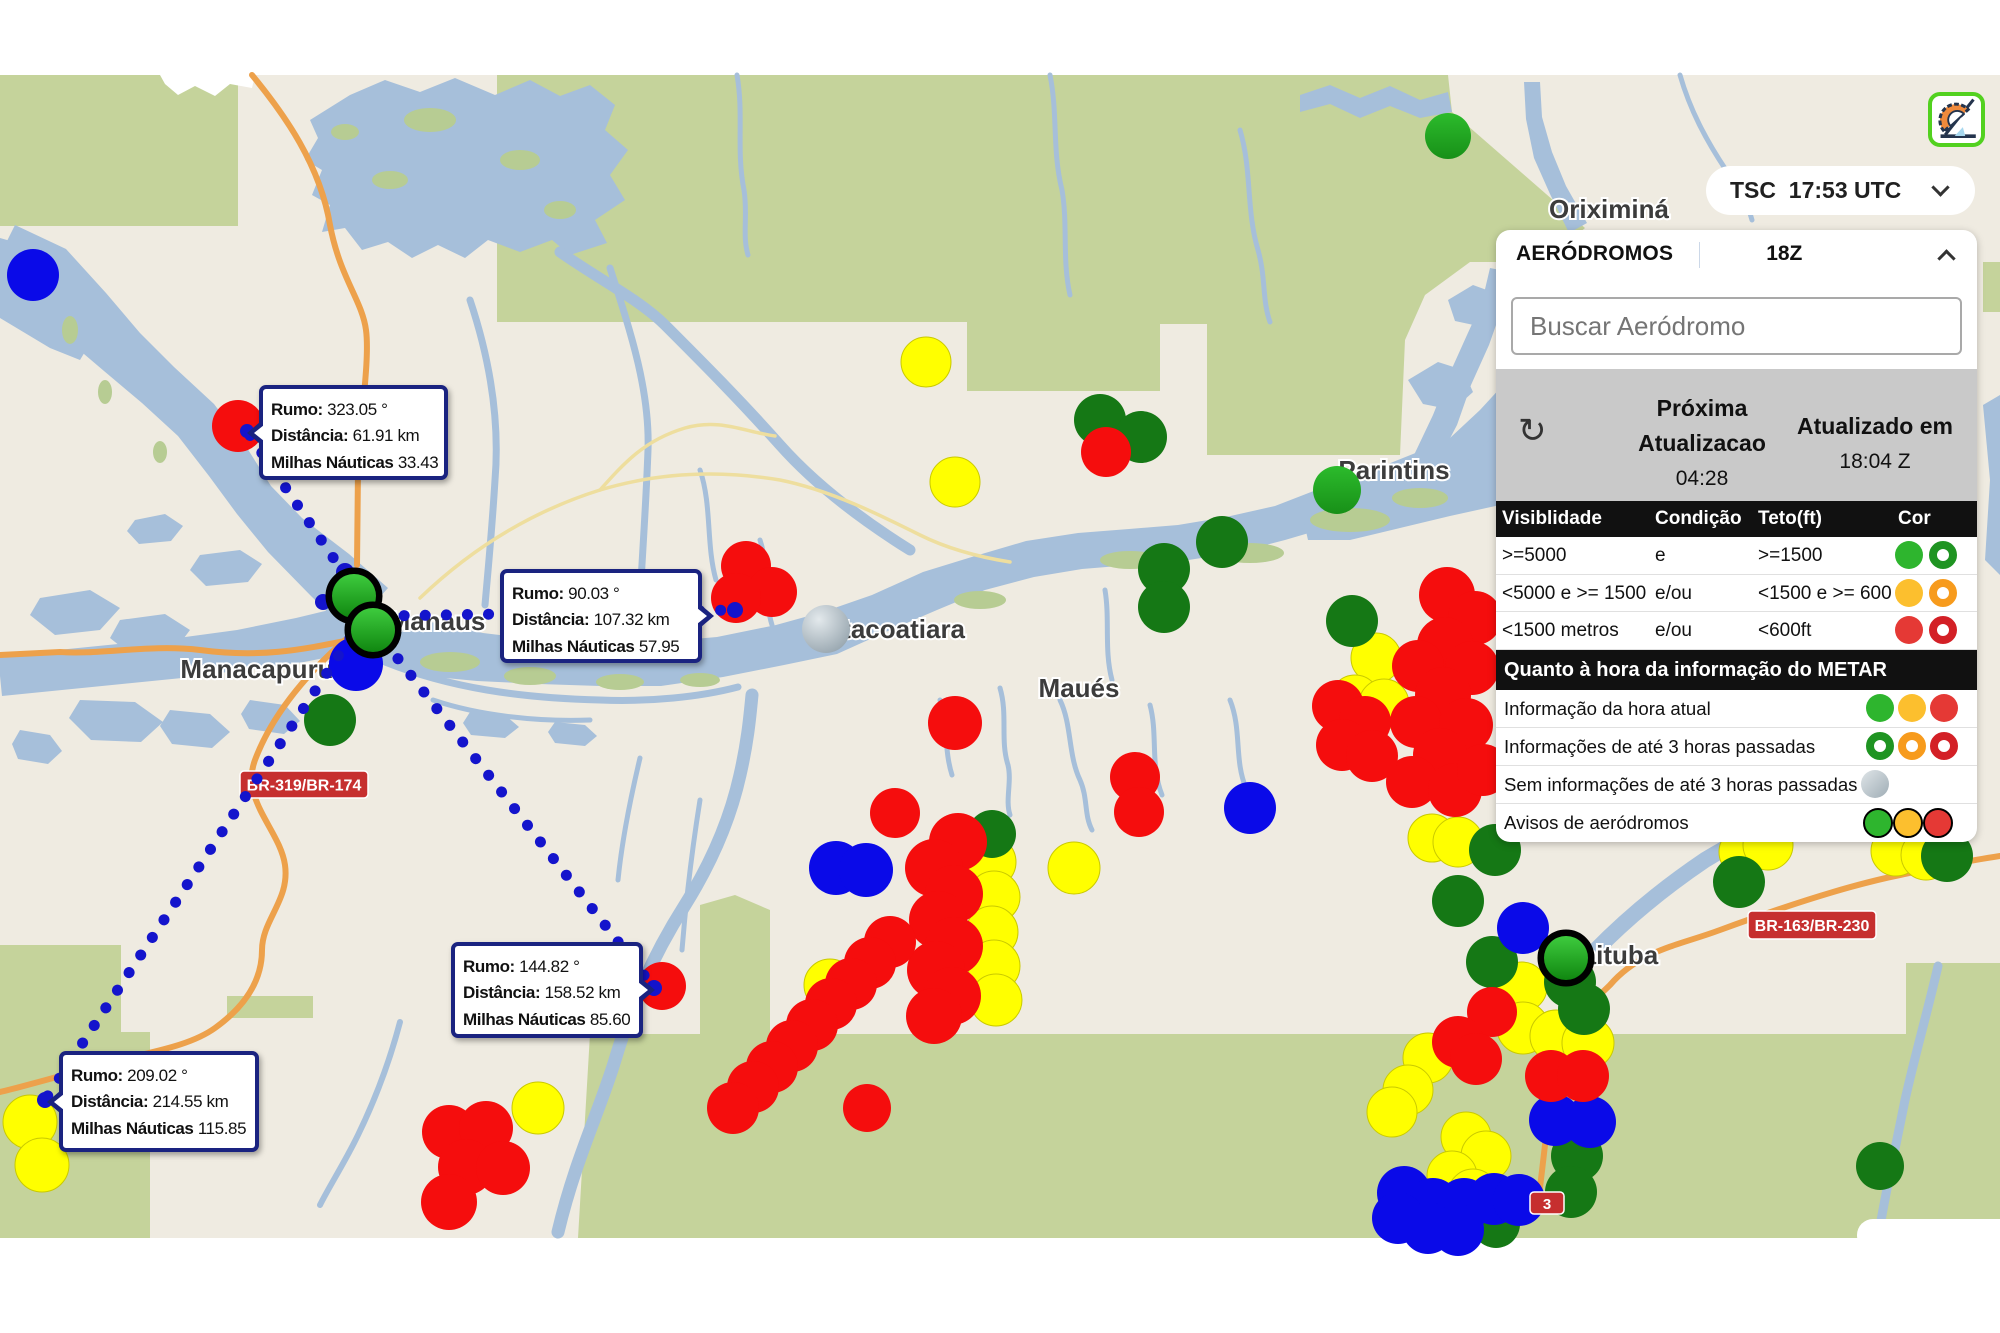  What do you see at coordinates (304, 786) in the screenshot?
I see `svg-text: BR-319/BR-174` at bounding box center [304, 786].